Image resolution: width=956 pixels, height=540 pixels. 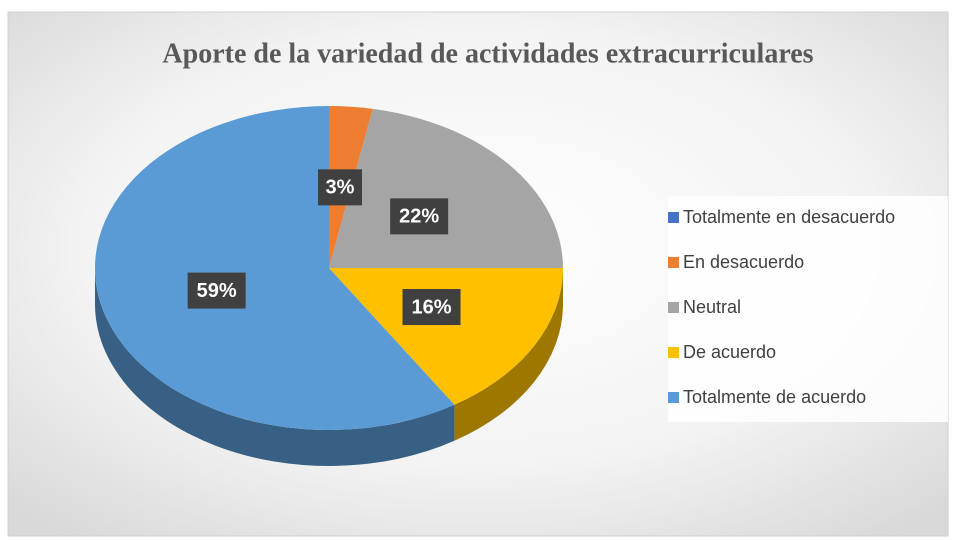 I want to click on data-label: 59%, so click(x=217, y=291).